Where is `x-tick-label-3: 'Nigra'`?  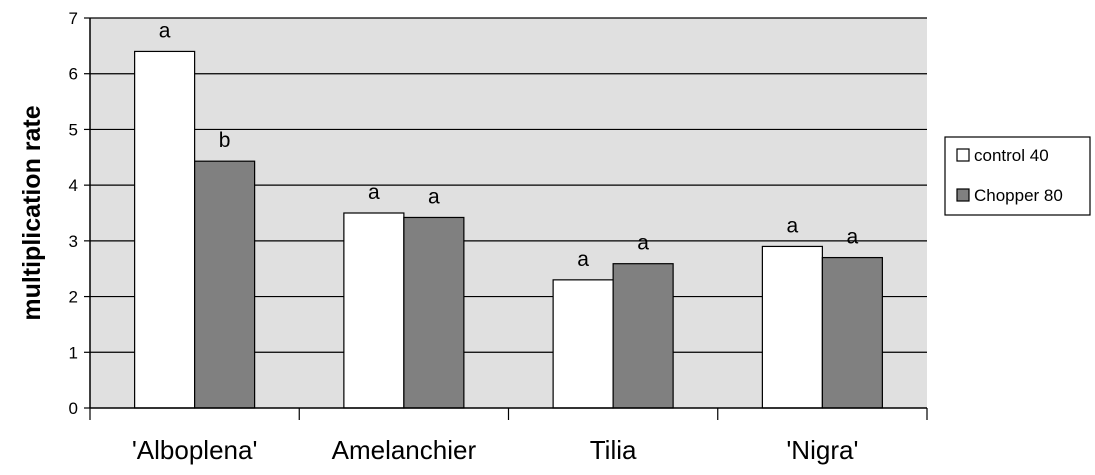 x-tick-label-3: 'Nigra' is located at coordinates (822, 450).